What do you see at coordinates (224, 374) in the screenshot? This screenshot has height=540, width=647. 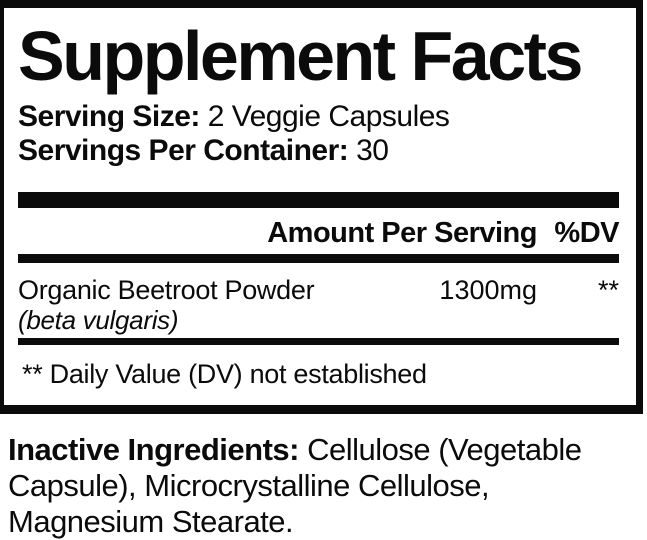 I see `daily-value-footnote: ** Daily Value (DV) not established` at bounding box center [224, 374].